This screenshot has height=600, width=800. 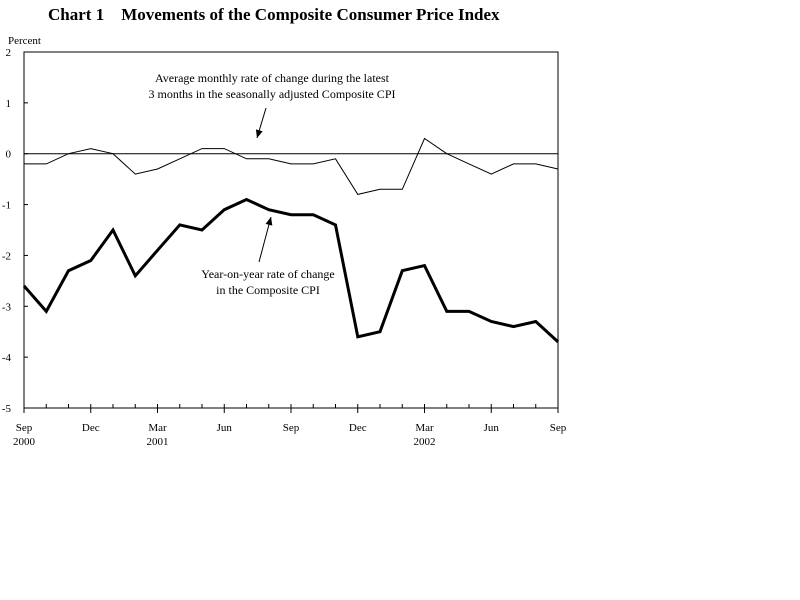 I want to click on y-tick-label: -4, so click(x=7, y=358).